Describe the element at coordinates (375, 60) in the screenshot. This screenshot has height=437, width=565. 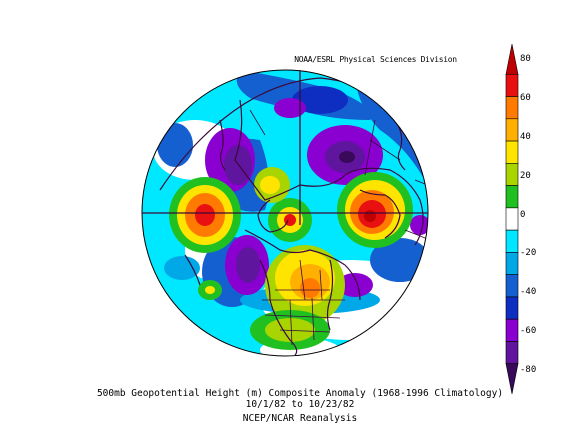
I see `credit-label: NOAA/ESRL Physical Sciences Division` at that location.